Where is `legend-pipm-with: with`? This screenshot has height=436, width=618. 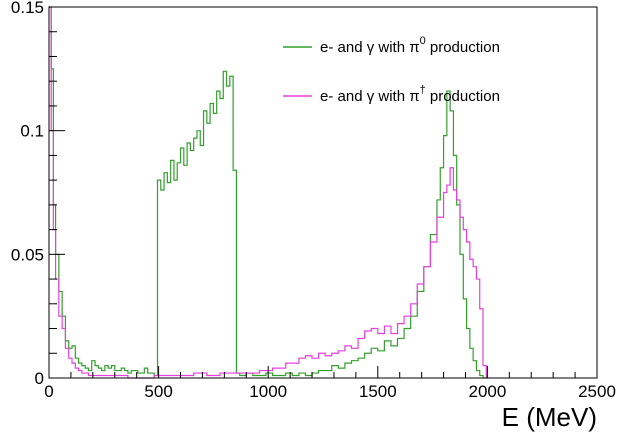
legend-pipm-with: with is located at coordinates (391, 96).